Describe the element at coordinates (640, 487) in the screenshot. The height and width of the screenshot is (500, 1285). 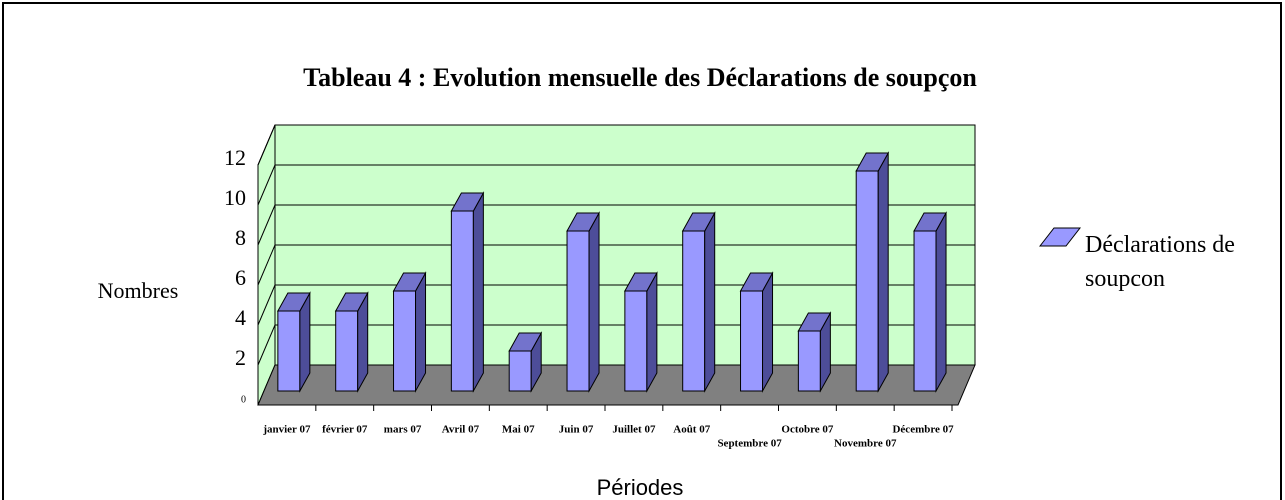
I see `x-axis-label: Périodes` at that location.